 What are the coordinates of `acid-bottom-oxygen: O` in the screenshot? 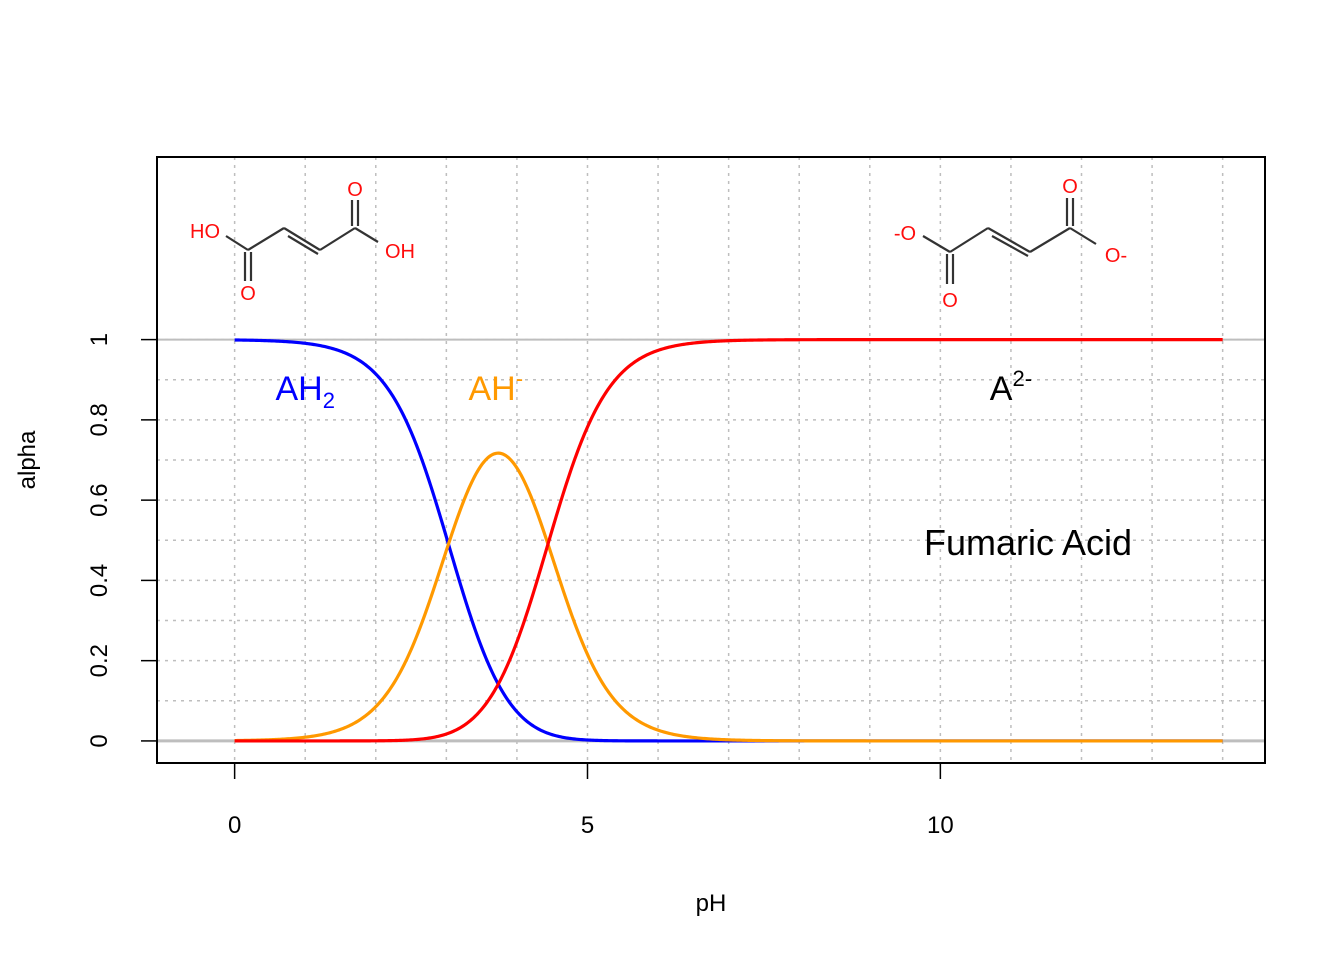 It's located at (248, 294).